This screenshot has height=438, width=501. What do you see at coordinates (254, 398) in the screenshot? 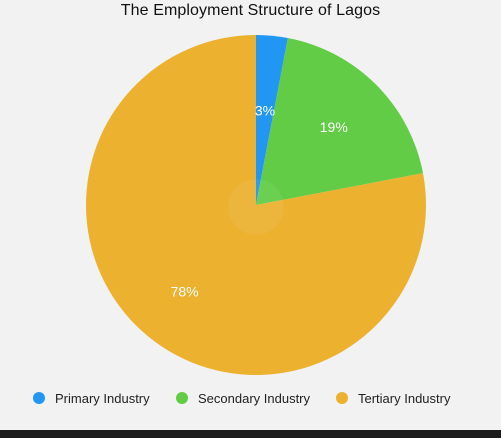
I see `legend-label-secondary: Secondary Industry` at bounding box center [254, 398].